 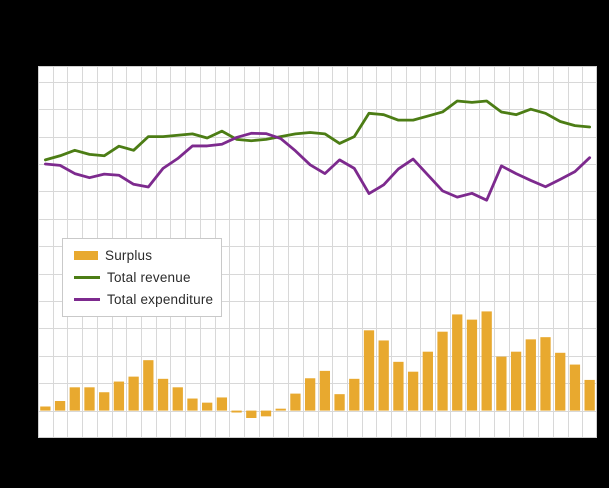 What do you see at coordinates (160, 300) in the screenshot?
I see `legend-label-total-expenditure: Total expenditure` at bounding box center [160, 300].